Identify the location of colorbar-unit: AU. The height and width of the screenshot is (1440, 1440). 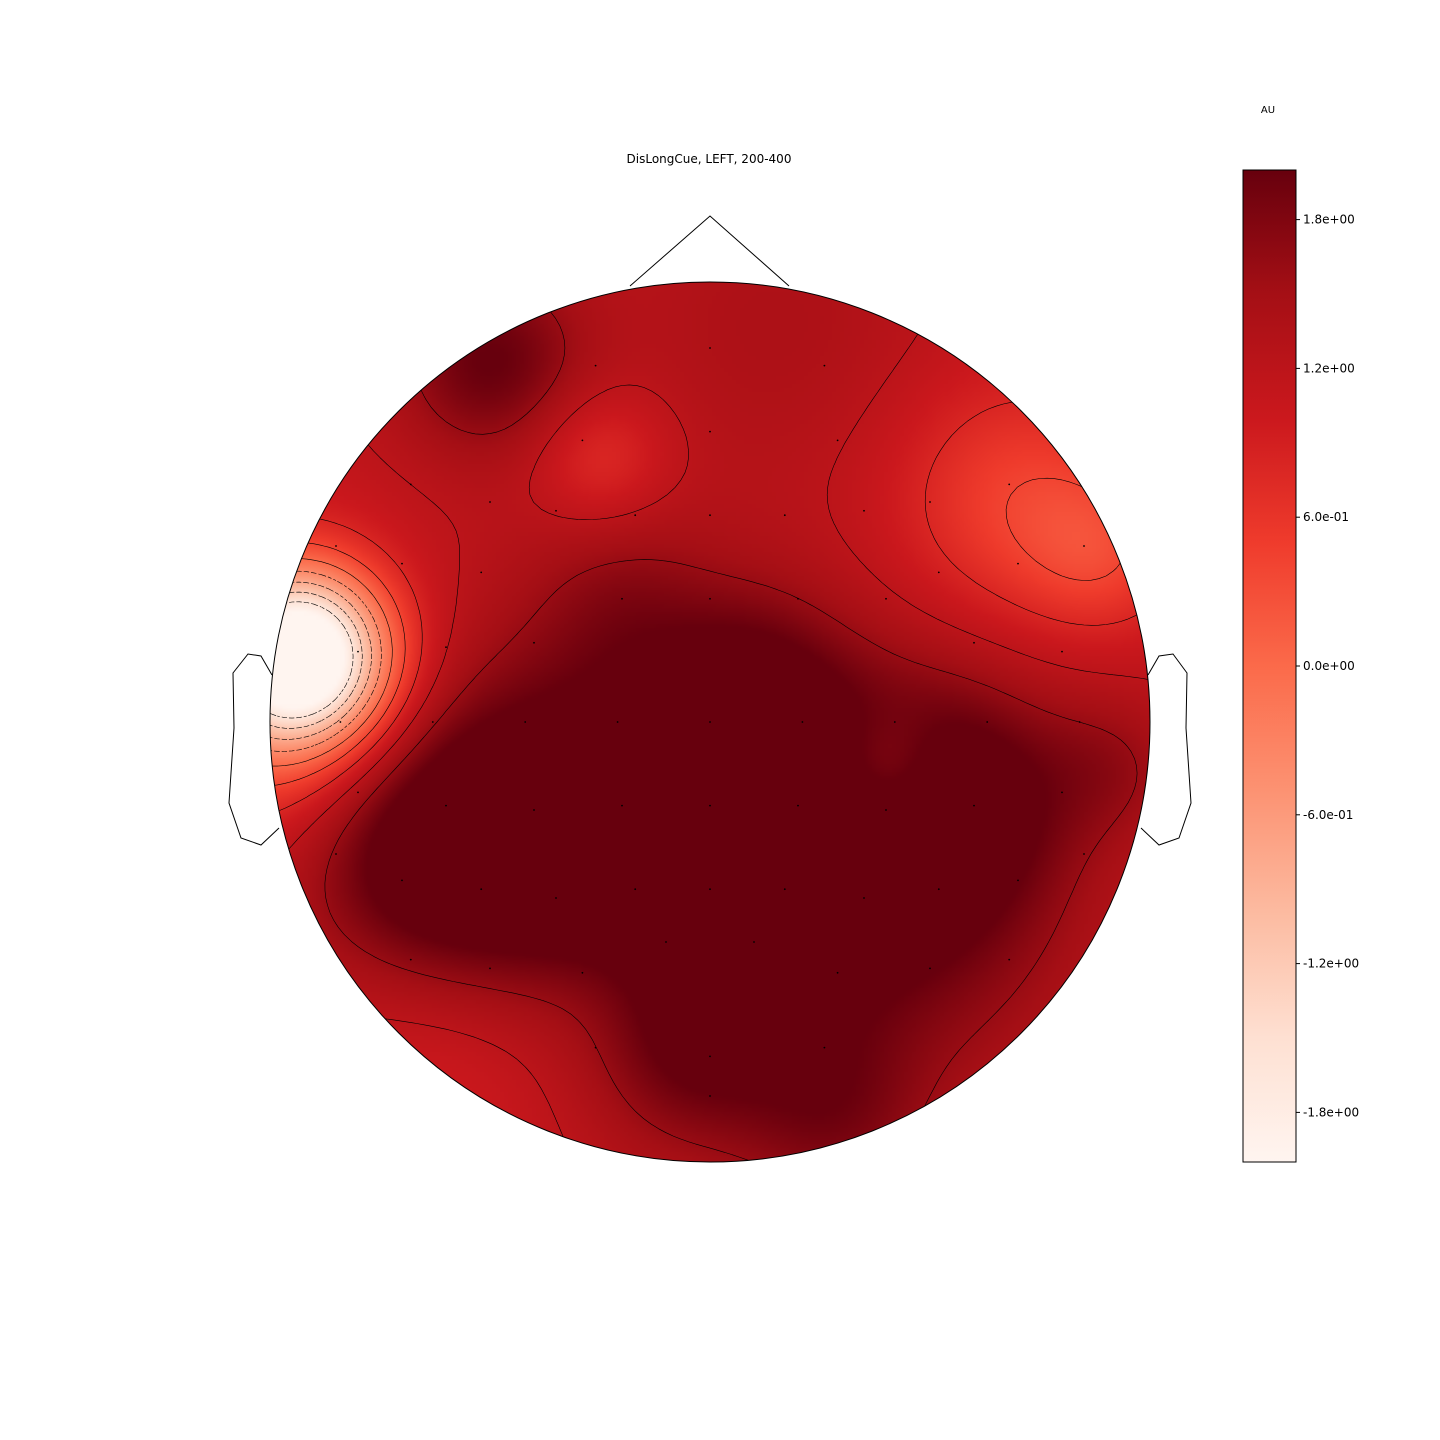
(1268, 110).